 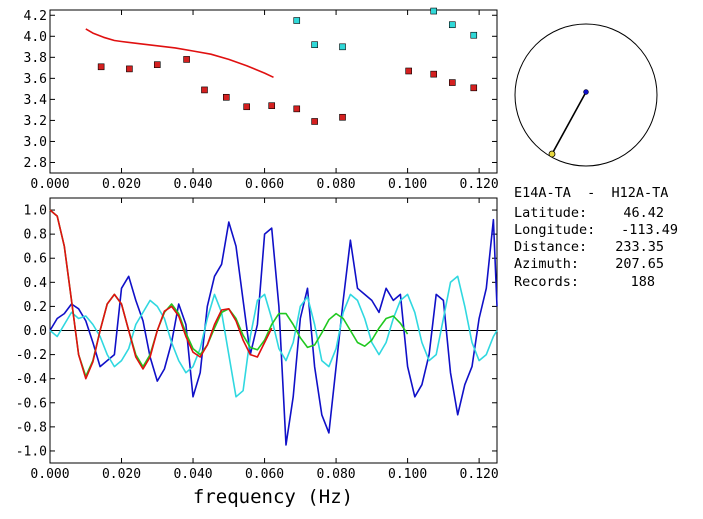 What do you see at coordinates (550, 213) in the screenshot?
I see `latitude-label: Latitude:` at bounding box center [550, 213].